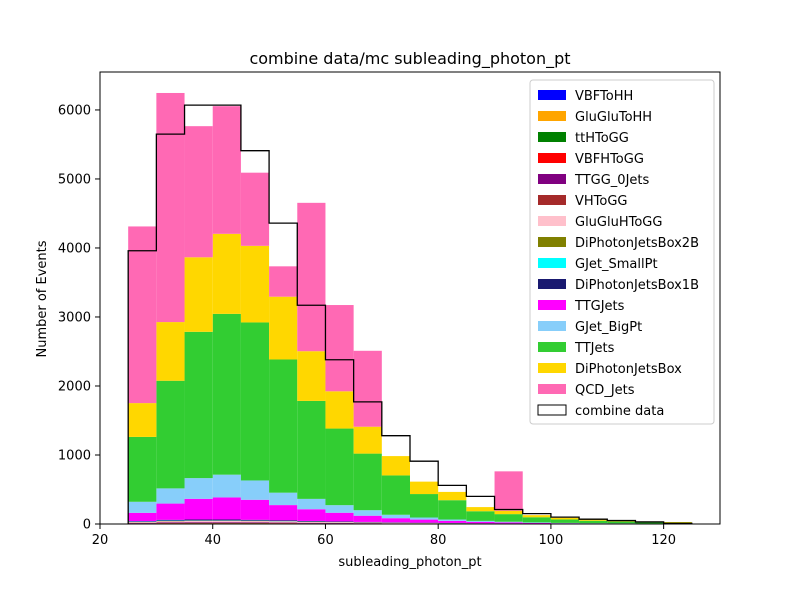 Image resolution: width=800 pixels, height=604 pixels. I want to click on legend-swatch-vbftohh, so click(552, 95).